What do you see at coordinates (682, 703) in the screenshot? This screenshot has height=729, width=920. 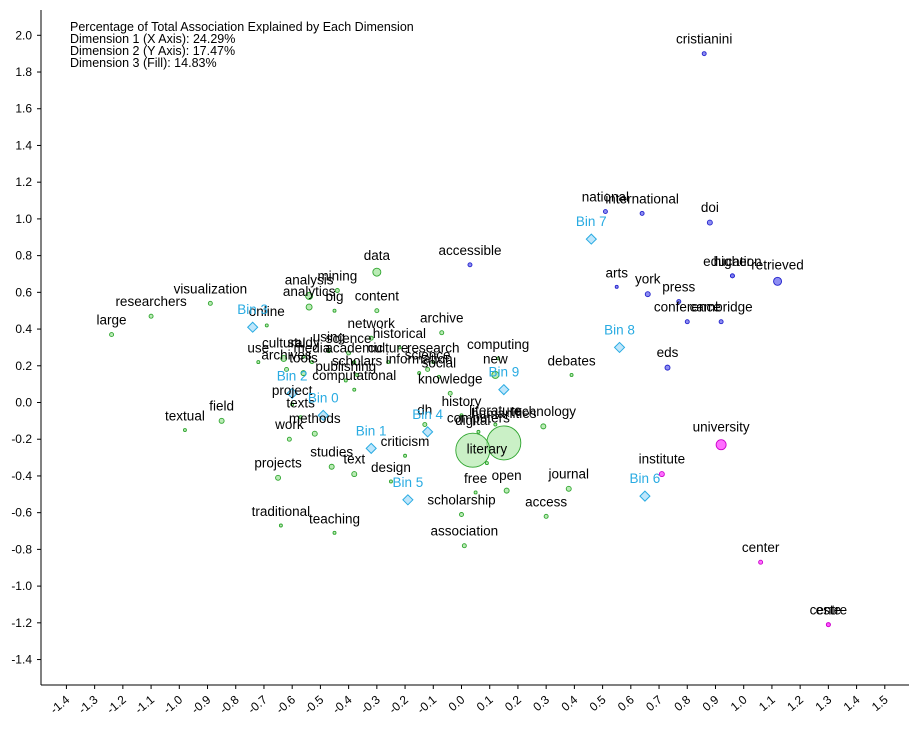 I see `x-tick-label: 0.8` at bounding box center [682, 703].